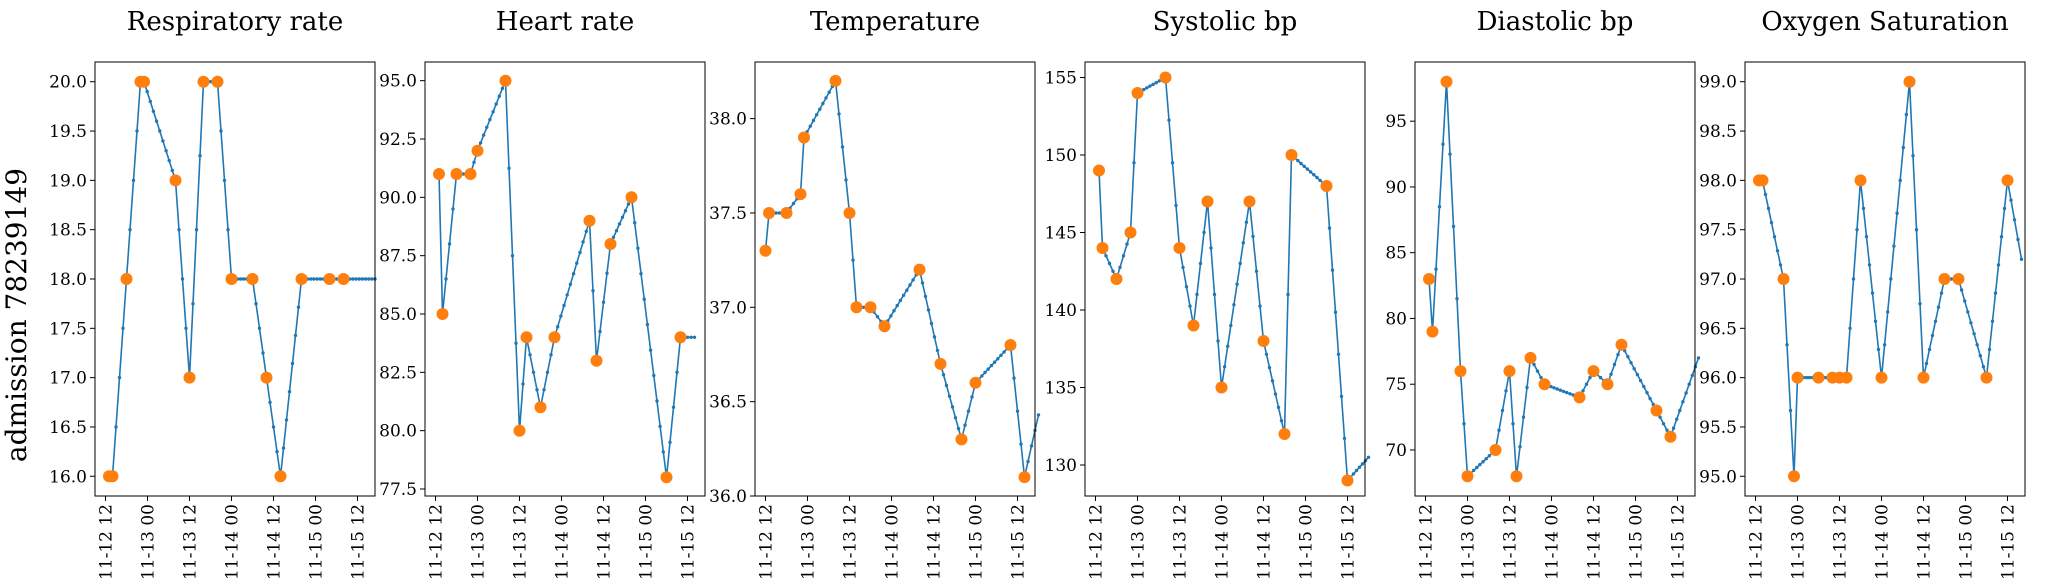 This screenshot has height=582, width=2055. I want to click on y-tick-label: 37.0, so click(728, 308).